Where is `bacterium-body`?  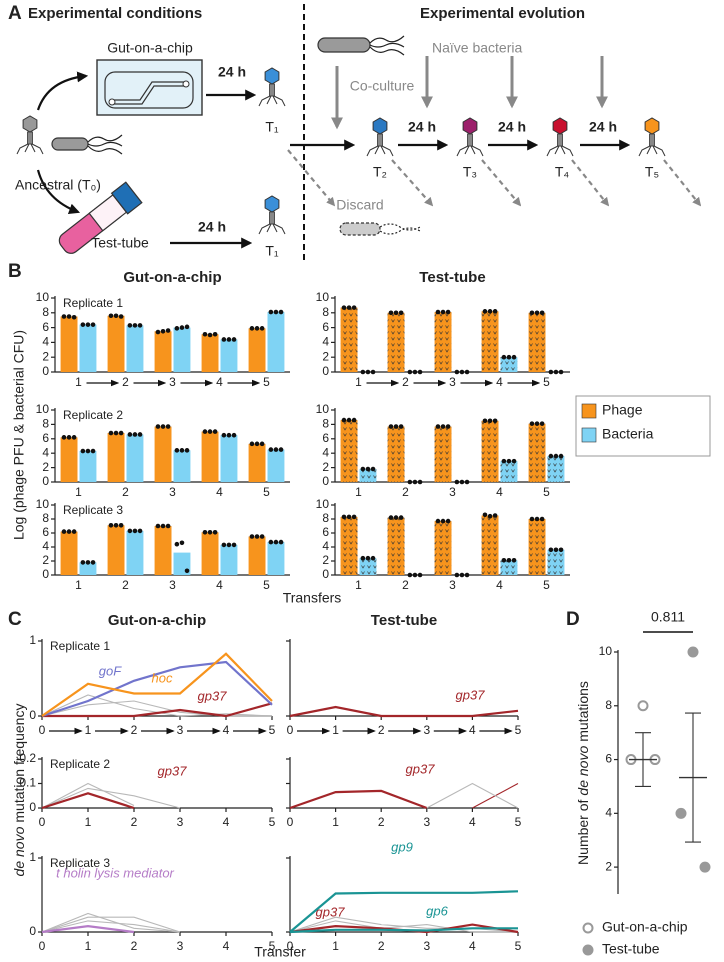
bacterium-body is located at coordinates (344, 45).